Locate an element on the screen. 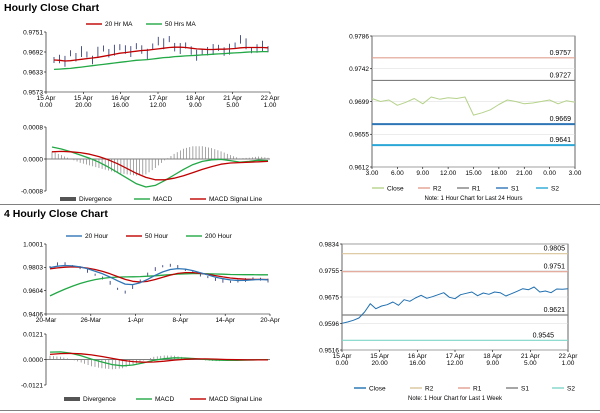  ma50-line is located at coordinates (160, 60).